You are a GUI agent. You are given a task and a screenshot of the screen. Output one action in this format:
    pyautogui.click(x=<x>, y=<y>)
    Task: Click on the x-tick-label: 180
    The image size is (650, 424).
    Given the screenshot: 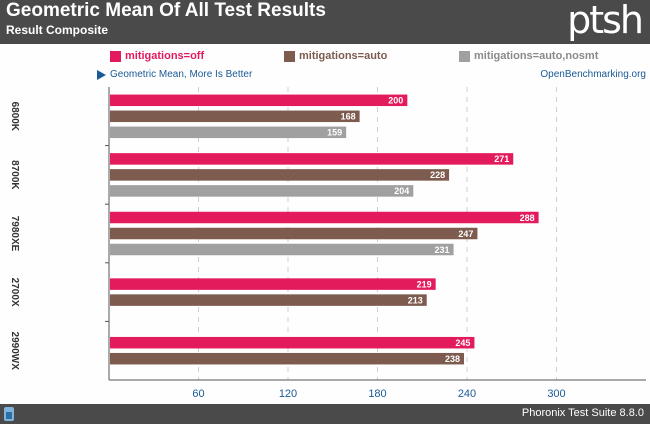 What is the action you would take?
    pyautogui.click(x=377, y=394)
    